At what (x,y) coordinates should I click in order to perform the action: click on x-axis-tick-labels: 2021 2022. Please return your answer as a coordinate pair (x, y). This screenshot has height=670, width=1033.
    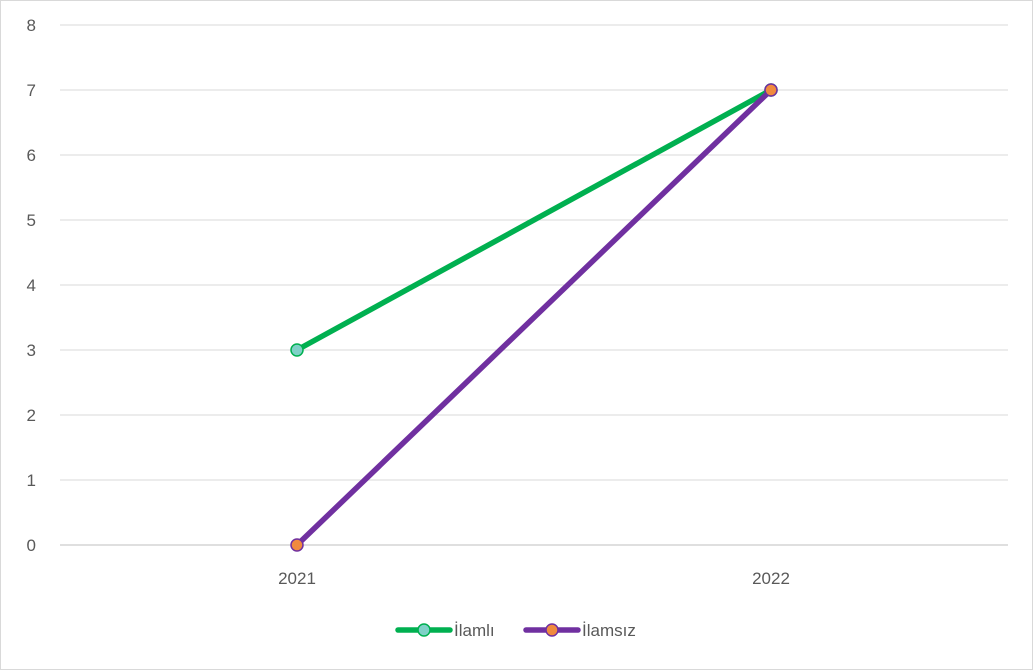
    Looking at the image, I should click on (534, 578).